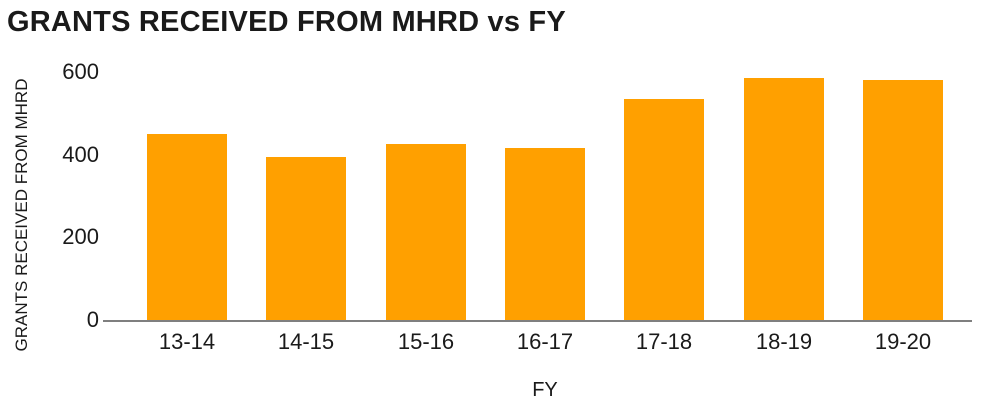  What do you see at coordinates (80, 237) in the screenshot?
I see `y-tick-label-200: 200` at bounding box center [80, 237].